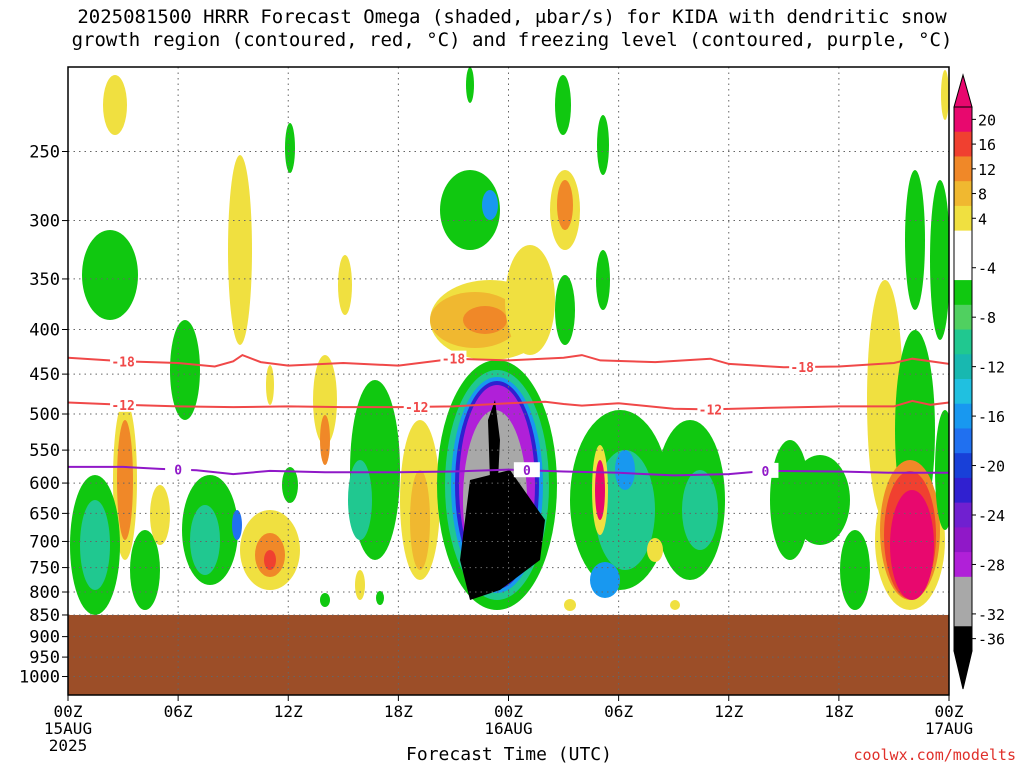  I want to click on y-tick-label: 550, so click(44, 451).